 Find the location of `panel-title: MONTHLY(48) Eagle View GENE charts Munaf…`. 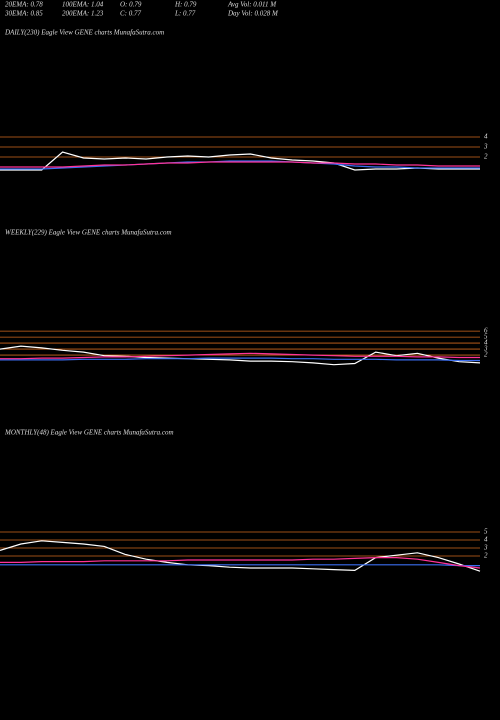

panel-title: MONTHLY(48) Eagle View GENE charts Munaf… is located at coordinates (89, 433).